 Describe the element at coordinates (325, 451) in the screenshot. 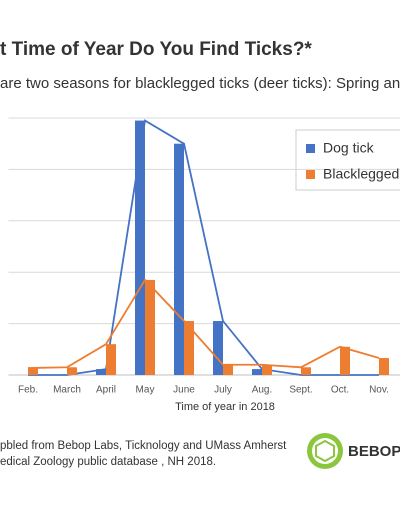

I see `logo-icon` at that location.